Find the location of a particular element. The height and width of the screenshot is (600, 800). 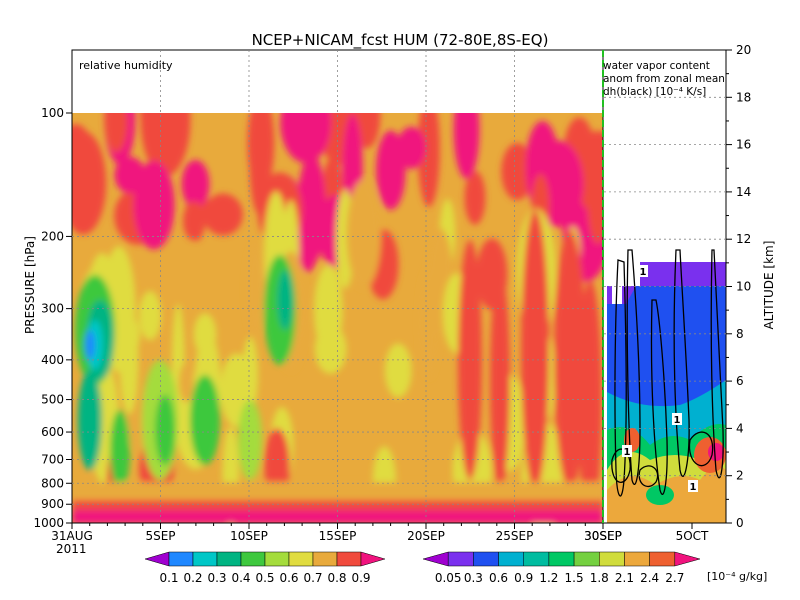

right-grid is located at coordinates (665, 286).